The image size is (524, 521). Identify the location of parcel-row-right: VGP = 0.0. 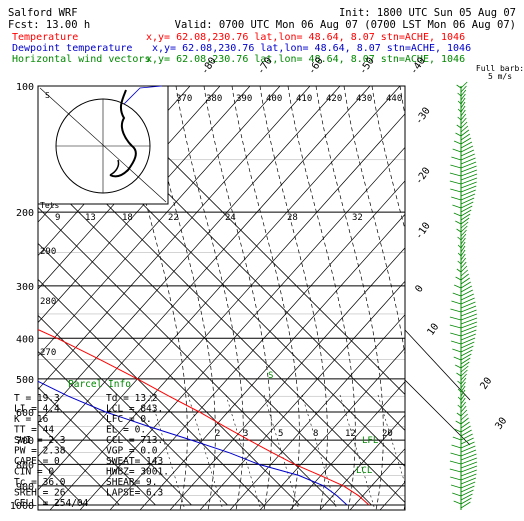
(132, 451).